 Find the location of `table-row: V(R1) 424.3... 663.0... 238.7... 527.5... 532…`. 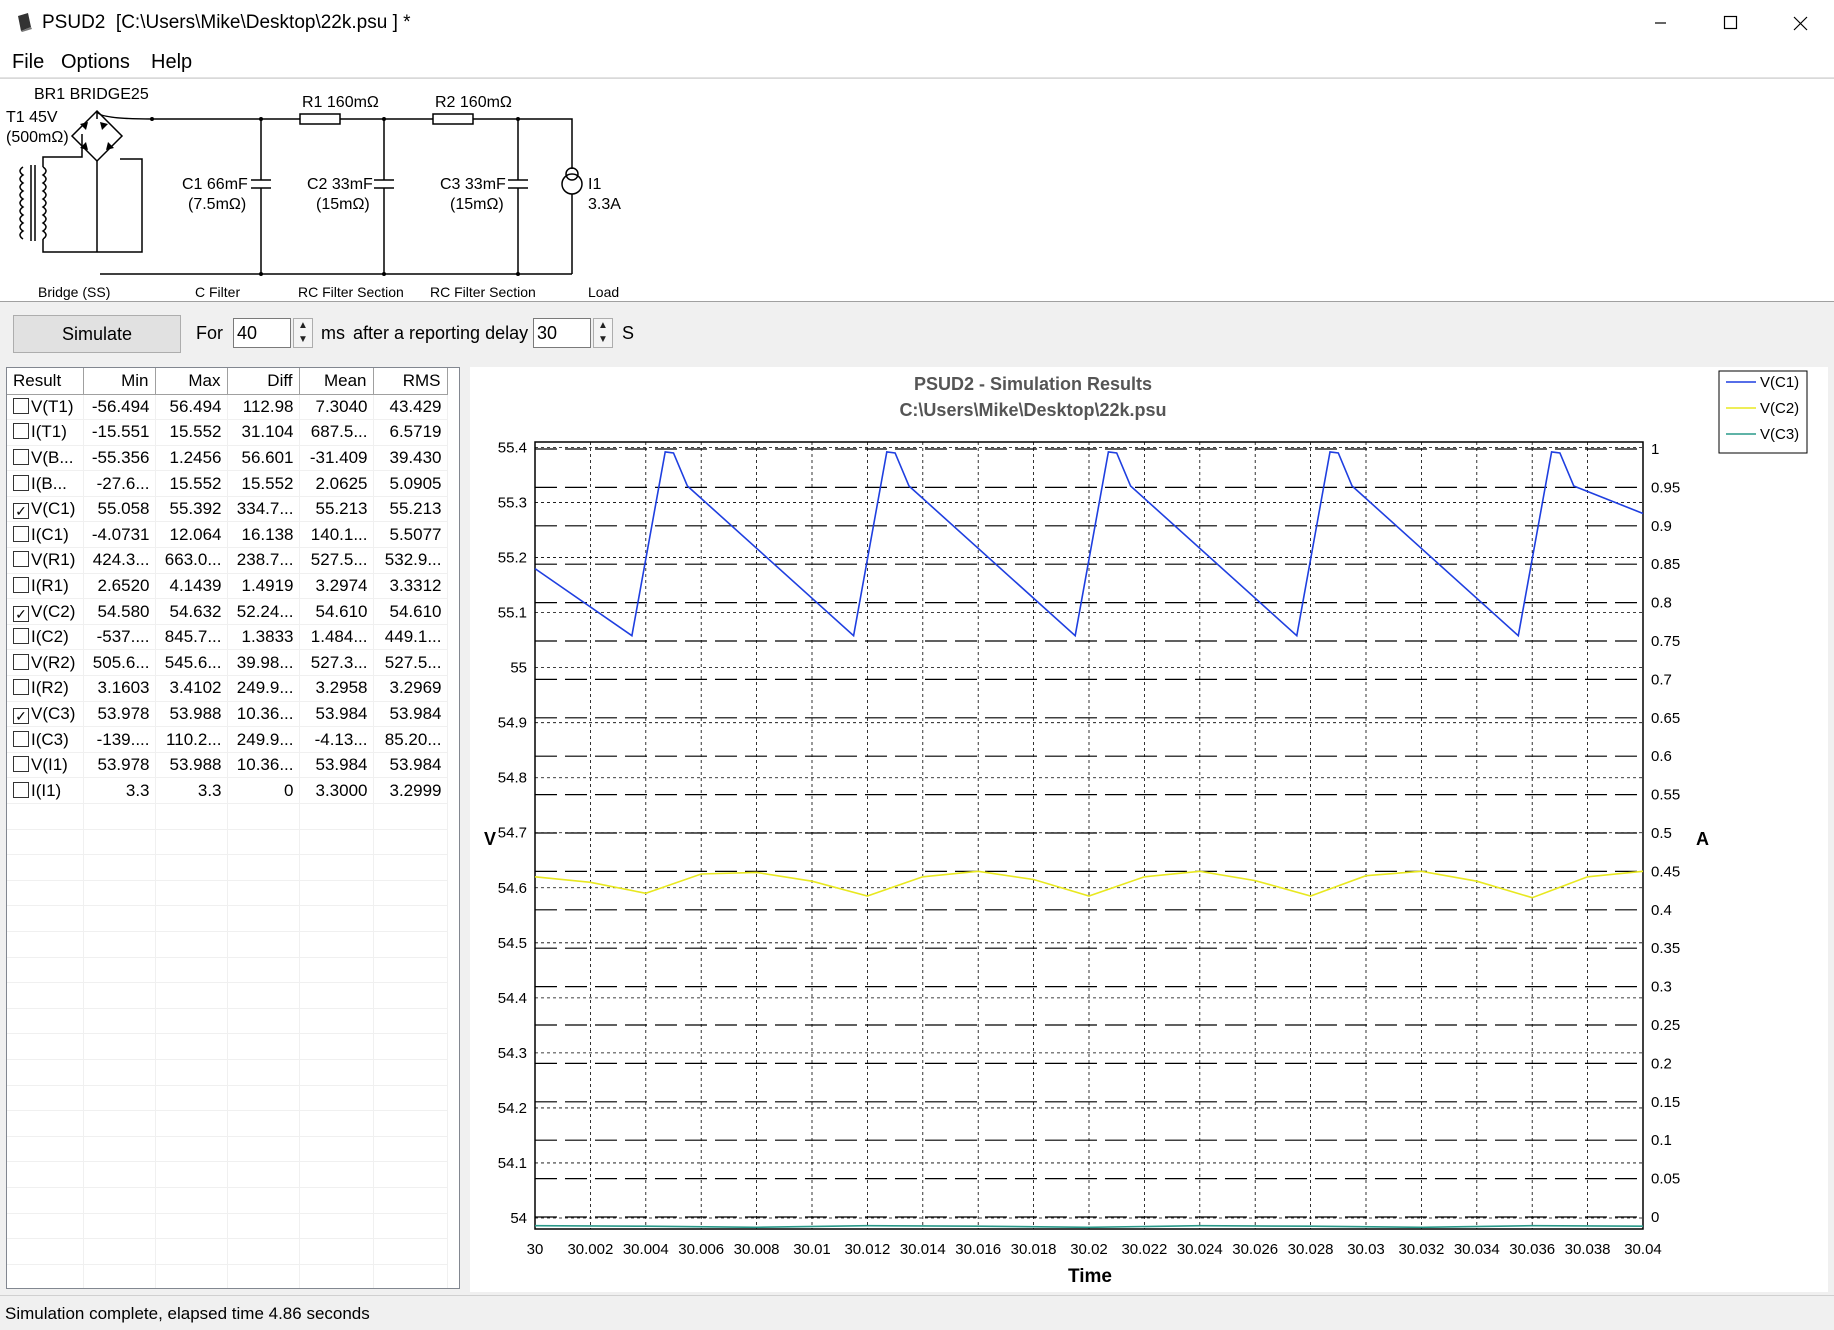

table-row: V(R1) 424.3... 663.0... 238.7... 527.5... 532… is located at coordinates (227, 560).